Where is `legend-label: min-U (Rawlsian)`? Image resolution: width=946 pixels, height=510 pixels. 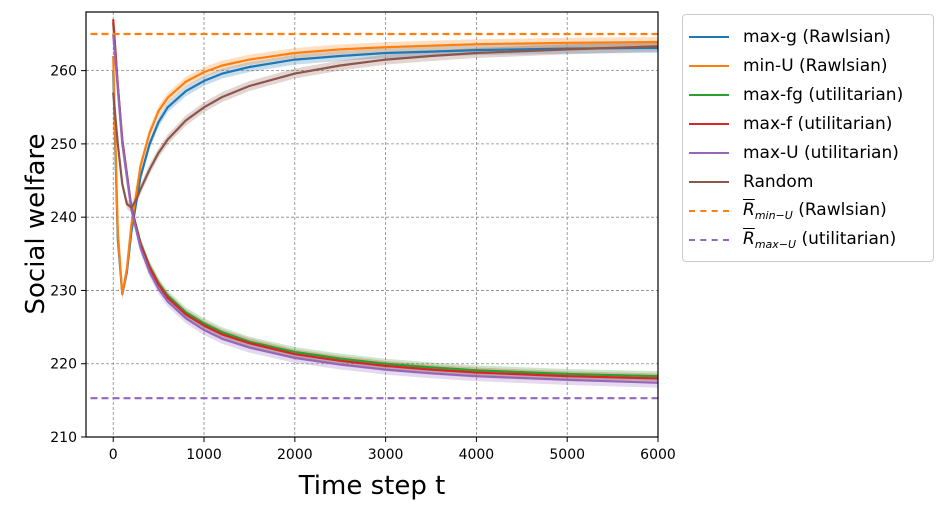 legend-label: min-U (Rawlsian) is located at coordinates (815, 65).